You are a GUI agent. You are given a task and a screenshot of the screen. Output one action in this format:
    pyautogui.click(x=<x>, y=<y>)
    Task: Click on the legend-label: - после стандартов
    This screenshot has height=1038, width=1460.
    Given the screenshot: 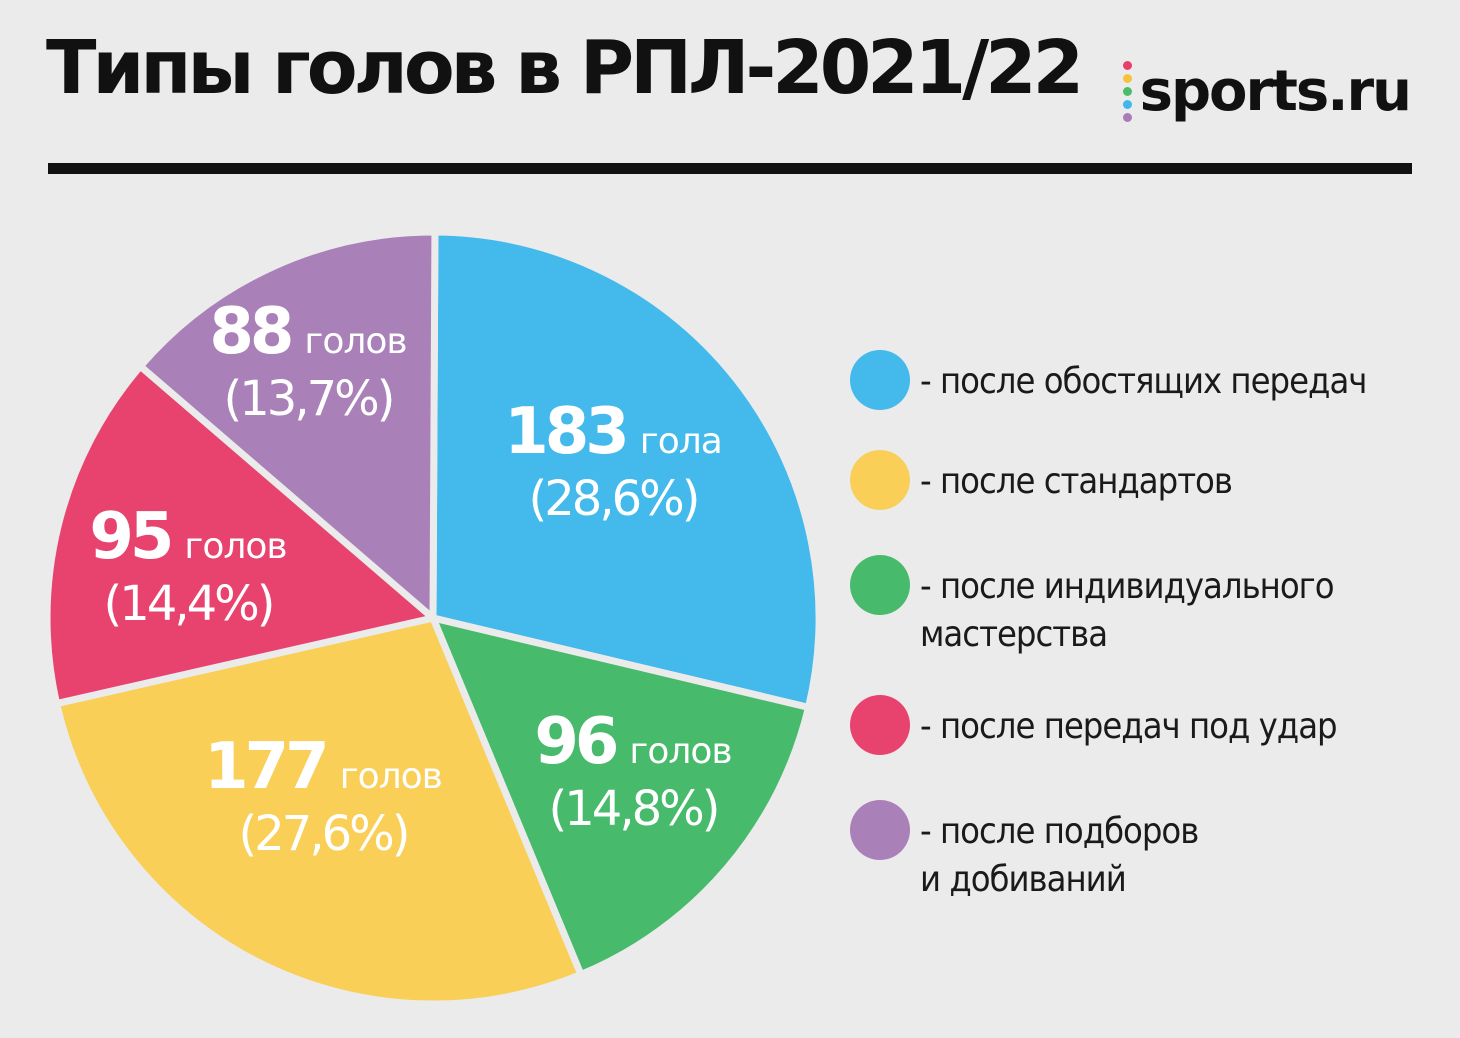 What is the action you would take?
    pyautogui.click(x=1076, y=481)
    